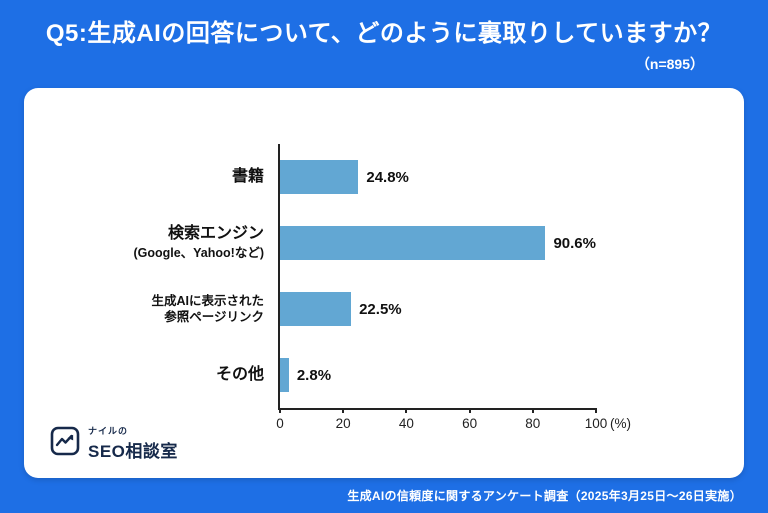 The width and height of the screenshot is (768, 513). What do you see at coordinates (438, 177) in the screenshot?
I see `bar-row: 24.8%` at bounding box center [438, 177].